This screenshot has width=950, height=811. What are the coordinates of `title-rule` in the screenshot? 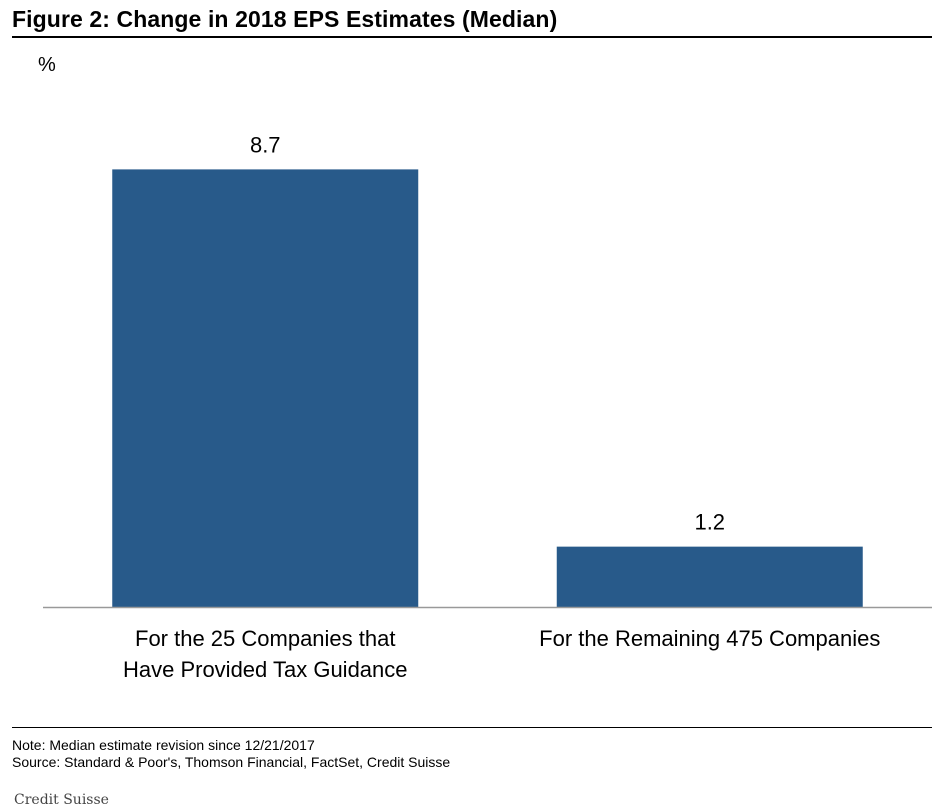 It's located at (472, 37).